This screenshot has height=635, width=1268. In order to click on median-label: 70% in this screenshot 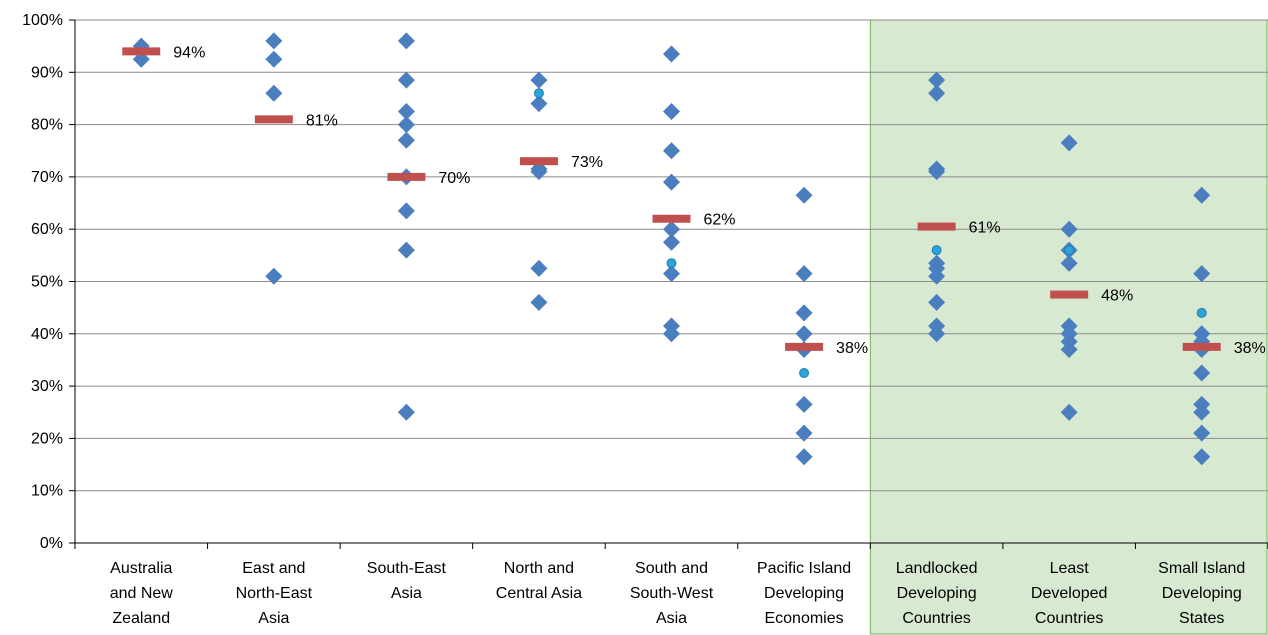, I will do `click(454, 178)`.